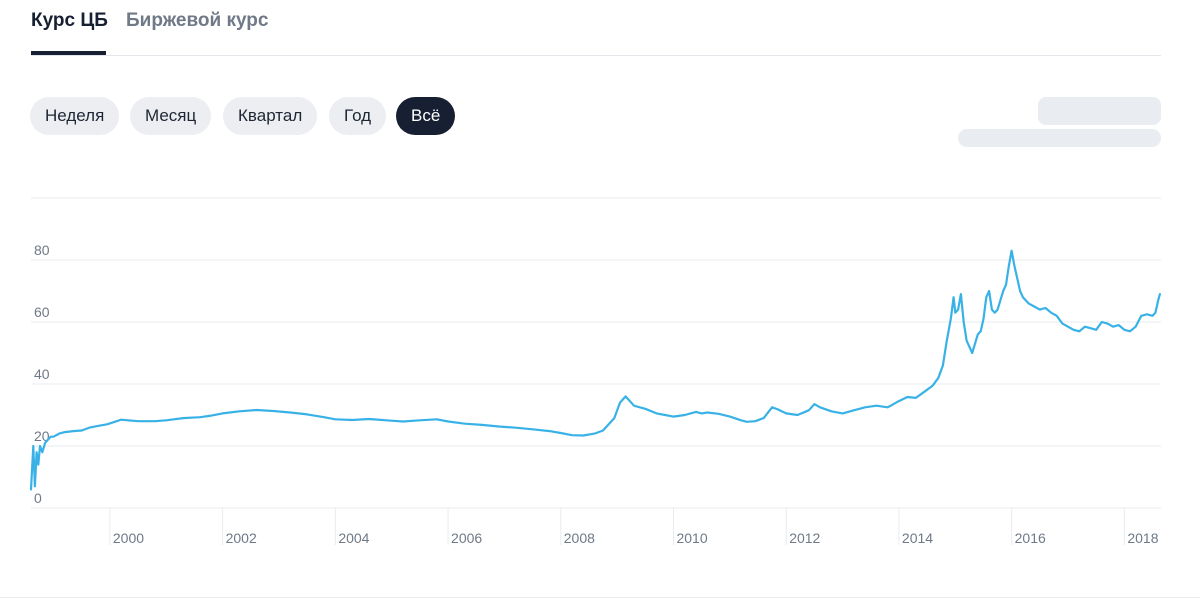 Image resolution: width=1200 pixels, height=600 pixels. Describe the element at coordinates (579, 538) in the screenshot. I see `x-tick-label: 2008` at that location.